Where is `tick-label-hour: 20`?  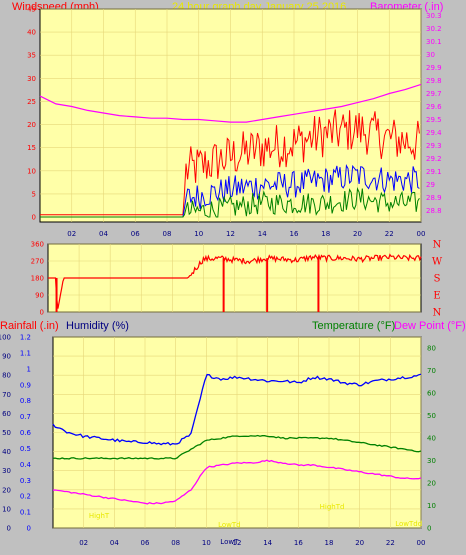 tick-label-hour: 20 is located at coordinates (359, 543).